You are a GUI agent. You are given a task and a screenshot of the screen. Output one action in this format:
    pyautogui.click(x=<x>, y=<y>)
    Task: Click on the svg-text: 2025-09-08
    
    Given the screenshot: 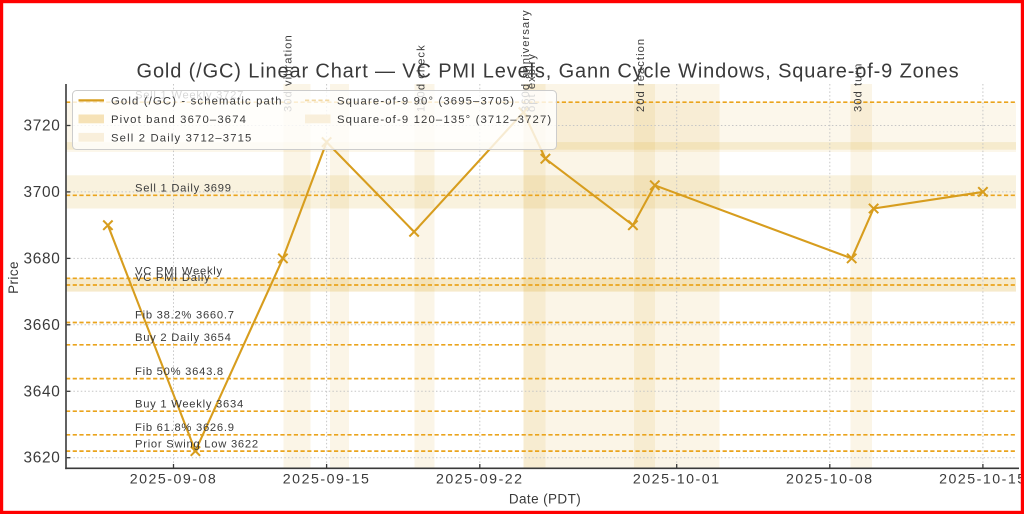 What is the action you would take?
    pyautogui.click(x=174, y=479)
    